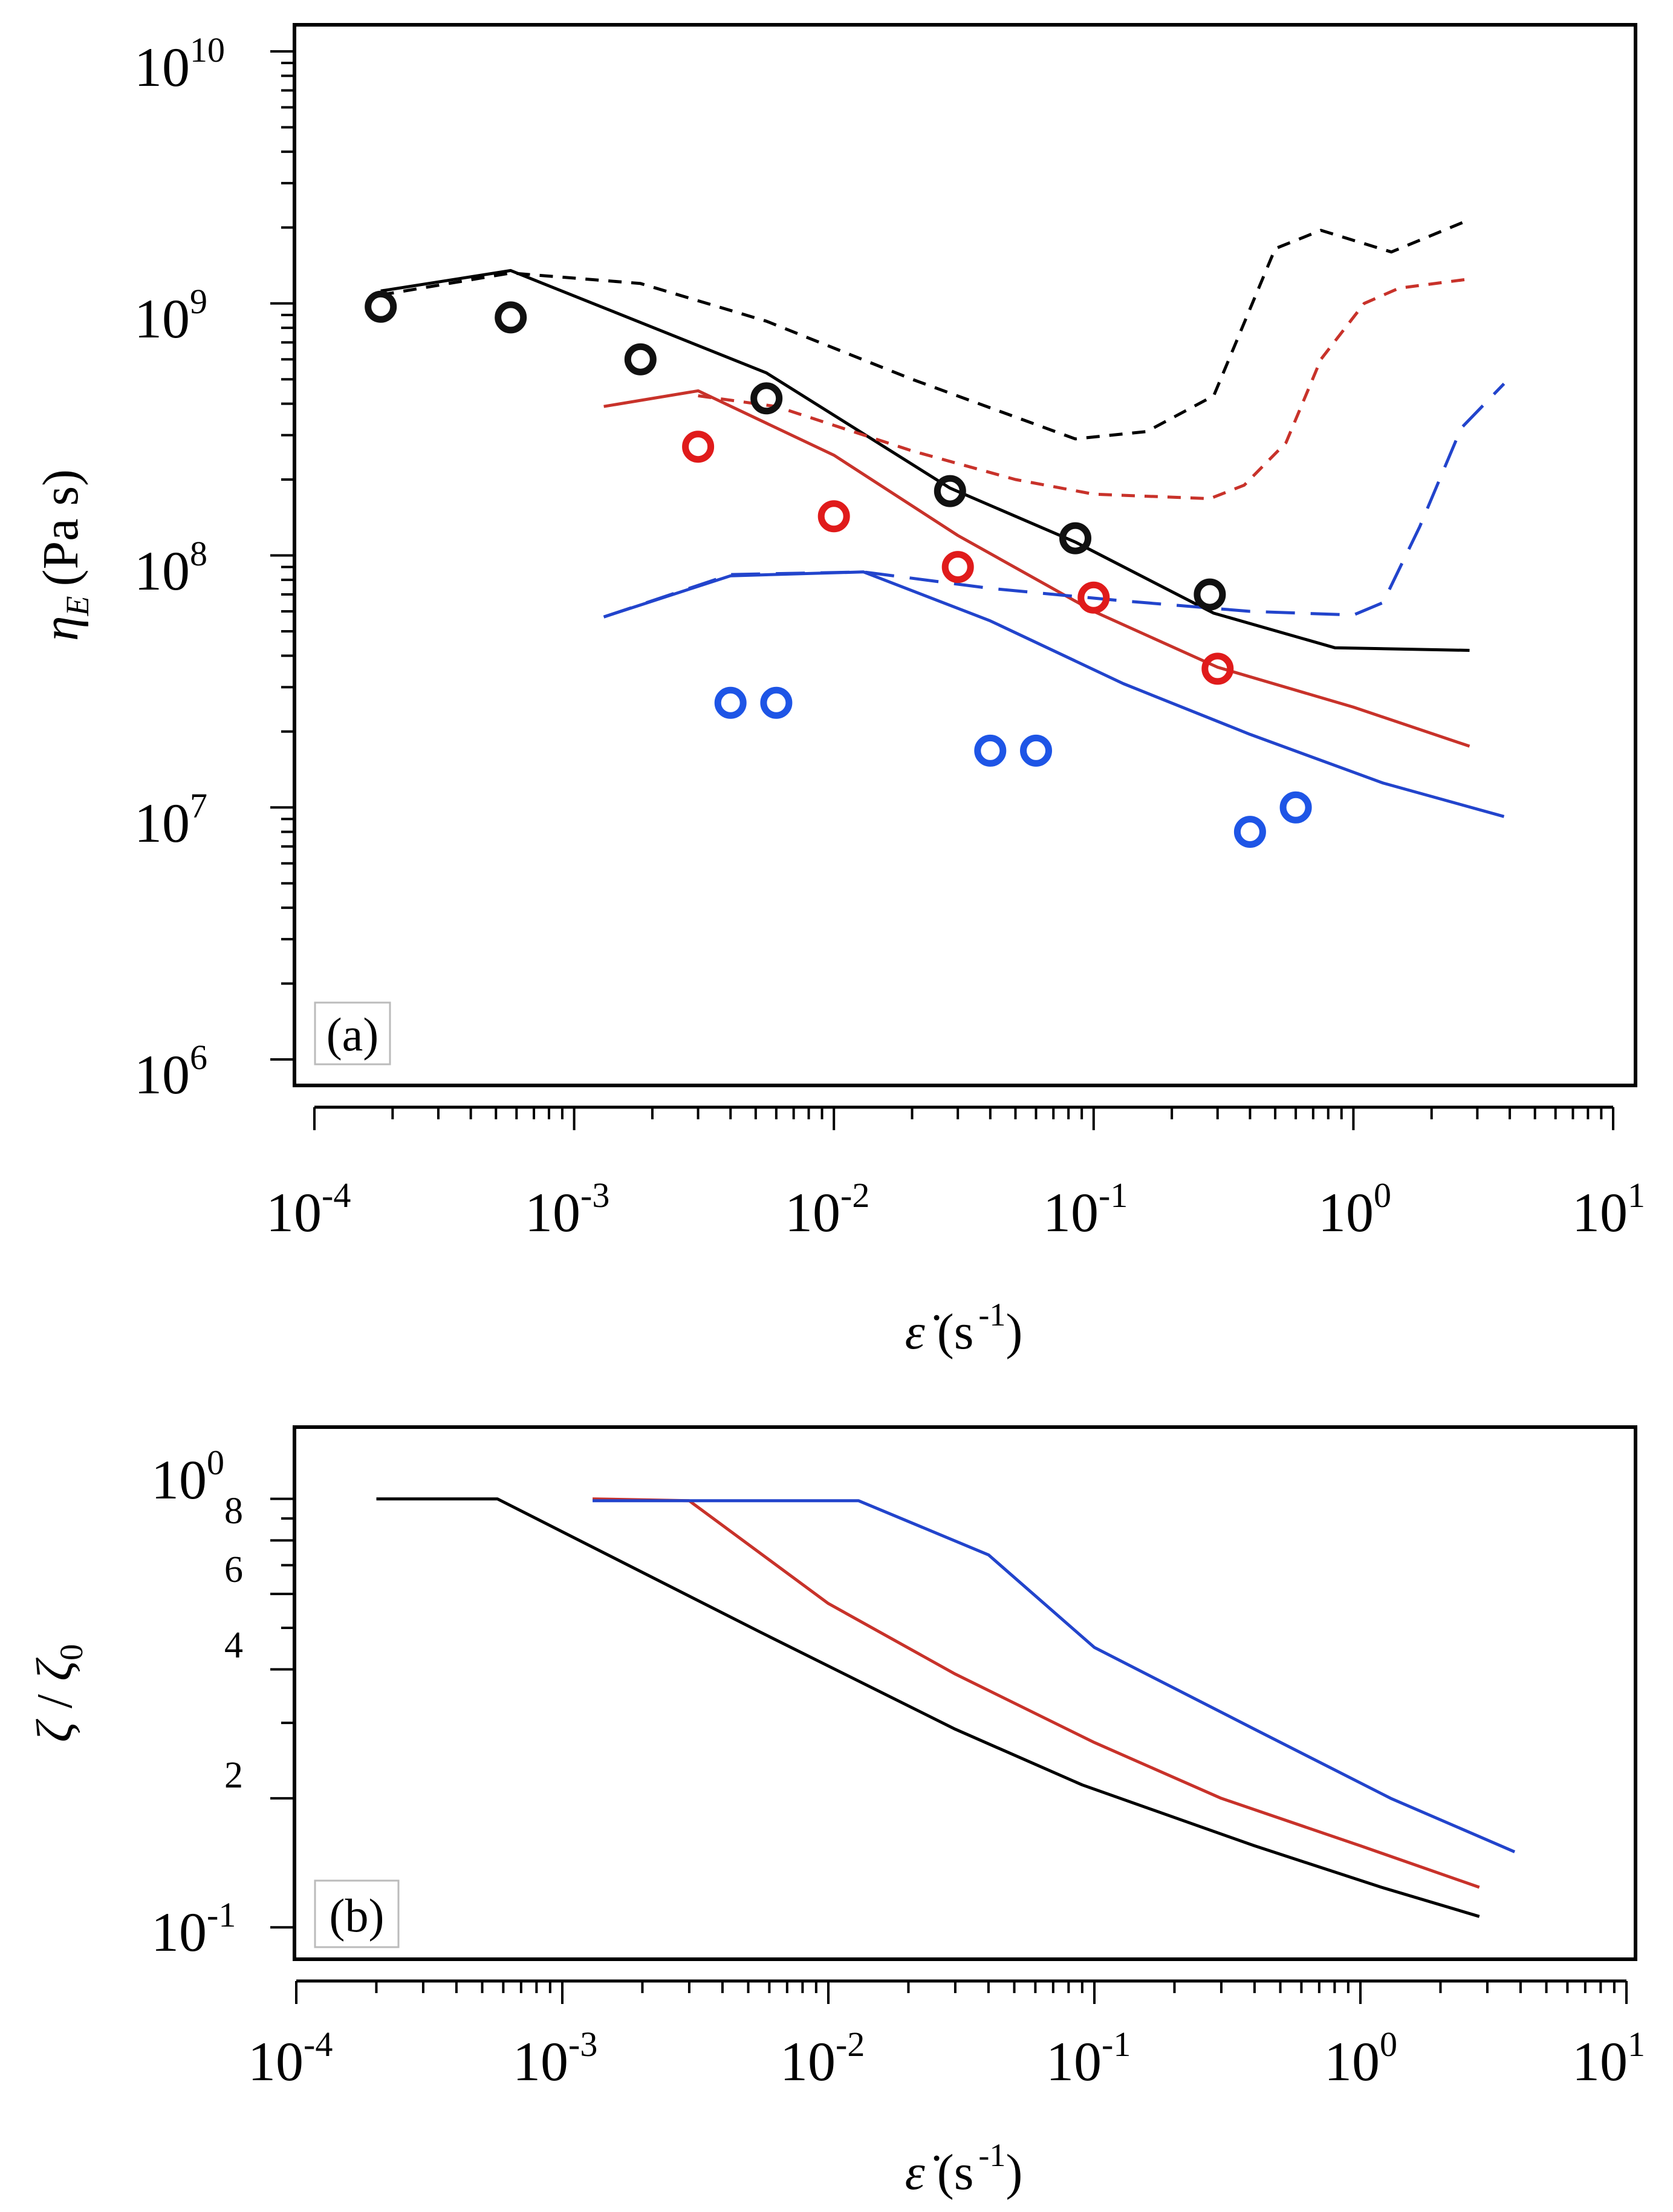 The width and height of the screenshot is (1673, 2212). Describe the element at coordinates (233, 1645) in the screenshot. I see `y-tick-label: 4` at that location.